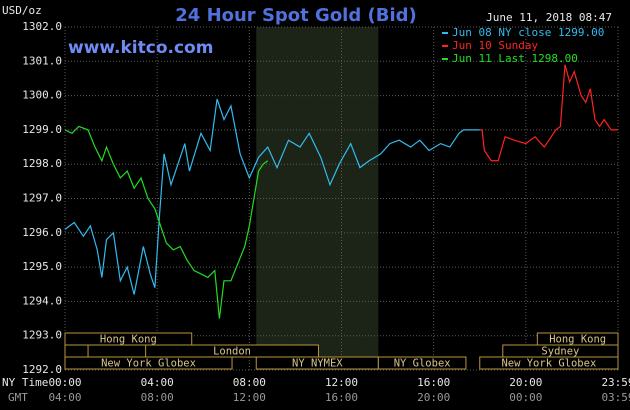 This screenshot has height=410, width=630. What do you see at coordinates (140, 48) in the screenshot?
I see `watermark: www.kitco.com` at bounding box center [140, 48].